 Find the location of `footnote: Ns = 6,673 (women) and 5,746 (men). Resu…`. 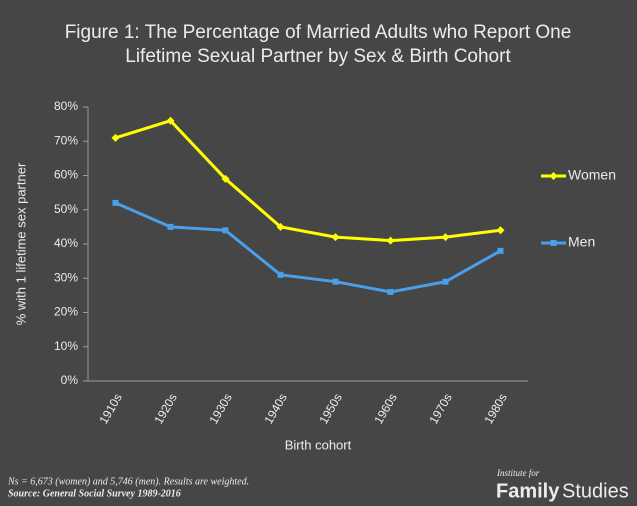

footnote: Ns = 6,673 (women) and 5,746 (men). Resu… is located at coordinates (128, 481).